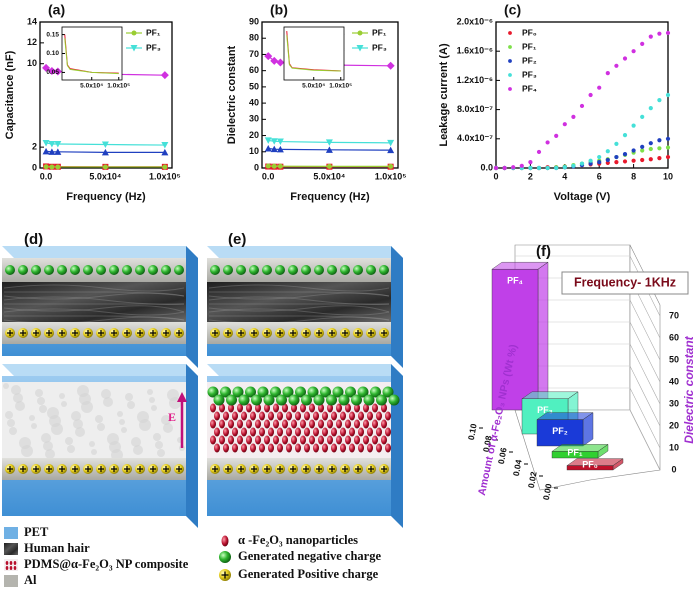  Describe the element at coordinates (52, 72) in the screenshot. I see `y-tick-label: 0.05` at that location.